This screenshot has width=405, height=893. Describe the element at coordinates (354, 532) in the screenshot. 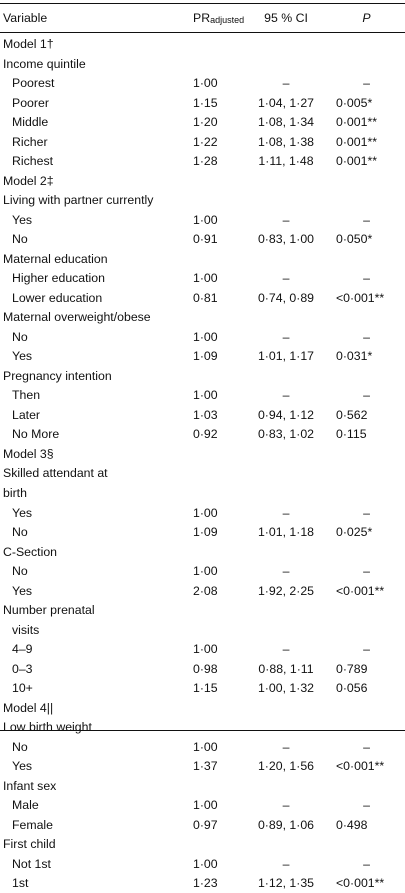

I see `row-p: 0·025*` at that location.